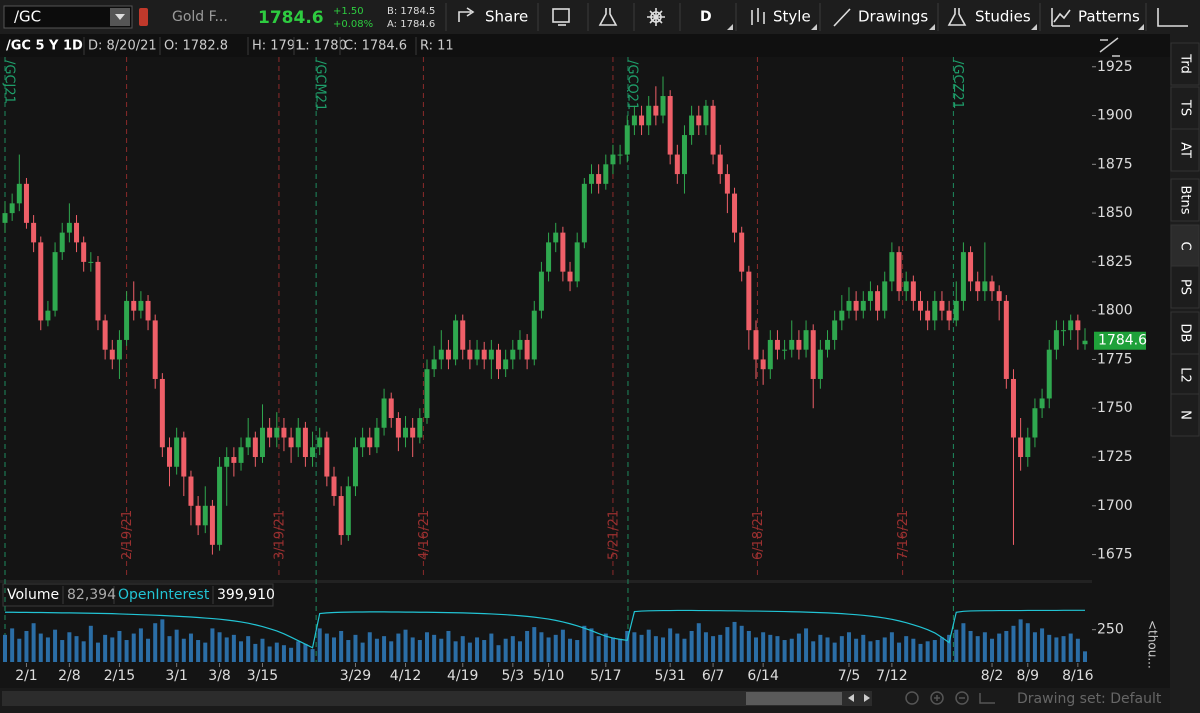  I want to click on chart-title: /GC 5 Y 1D, so click(44, 46).